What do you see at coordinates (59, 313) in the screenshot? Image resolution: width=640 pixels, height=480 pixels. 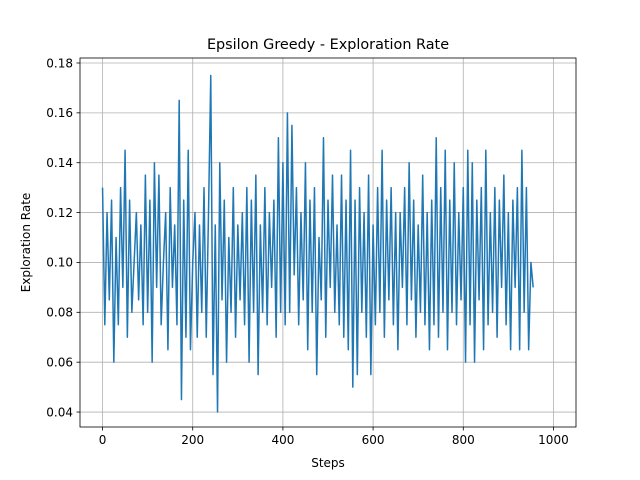 I see `y-tick-label: 0.08` at bounding box center [59, 313].